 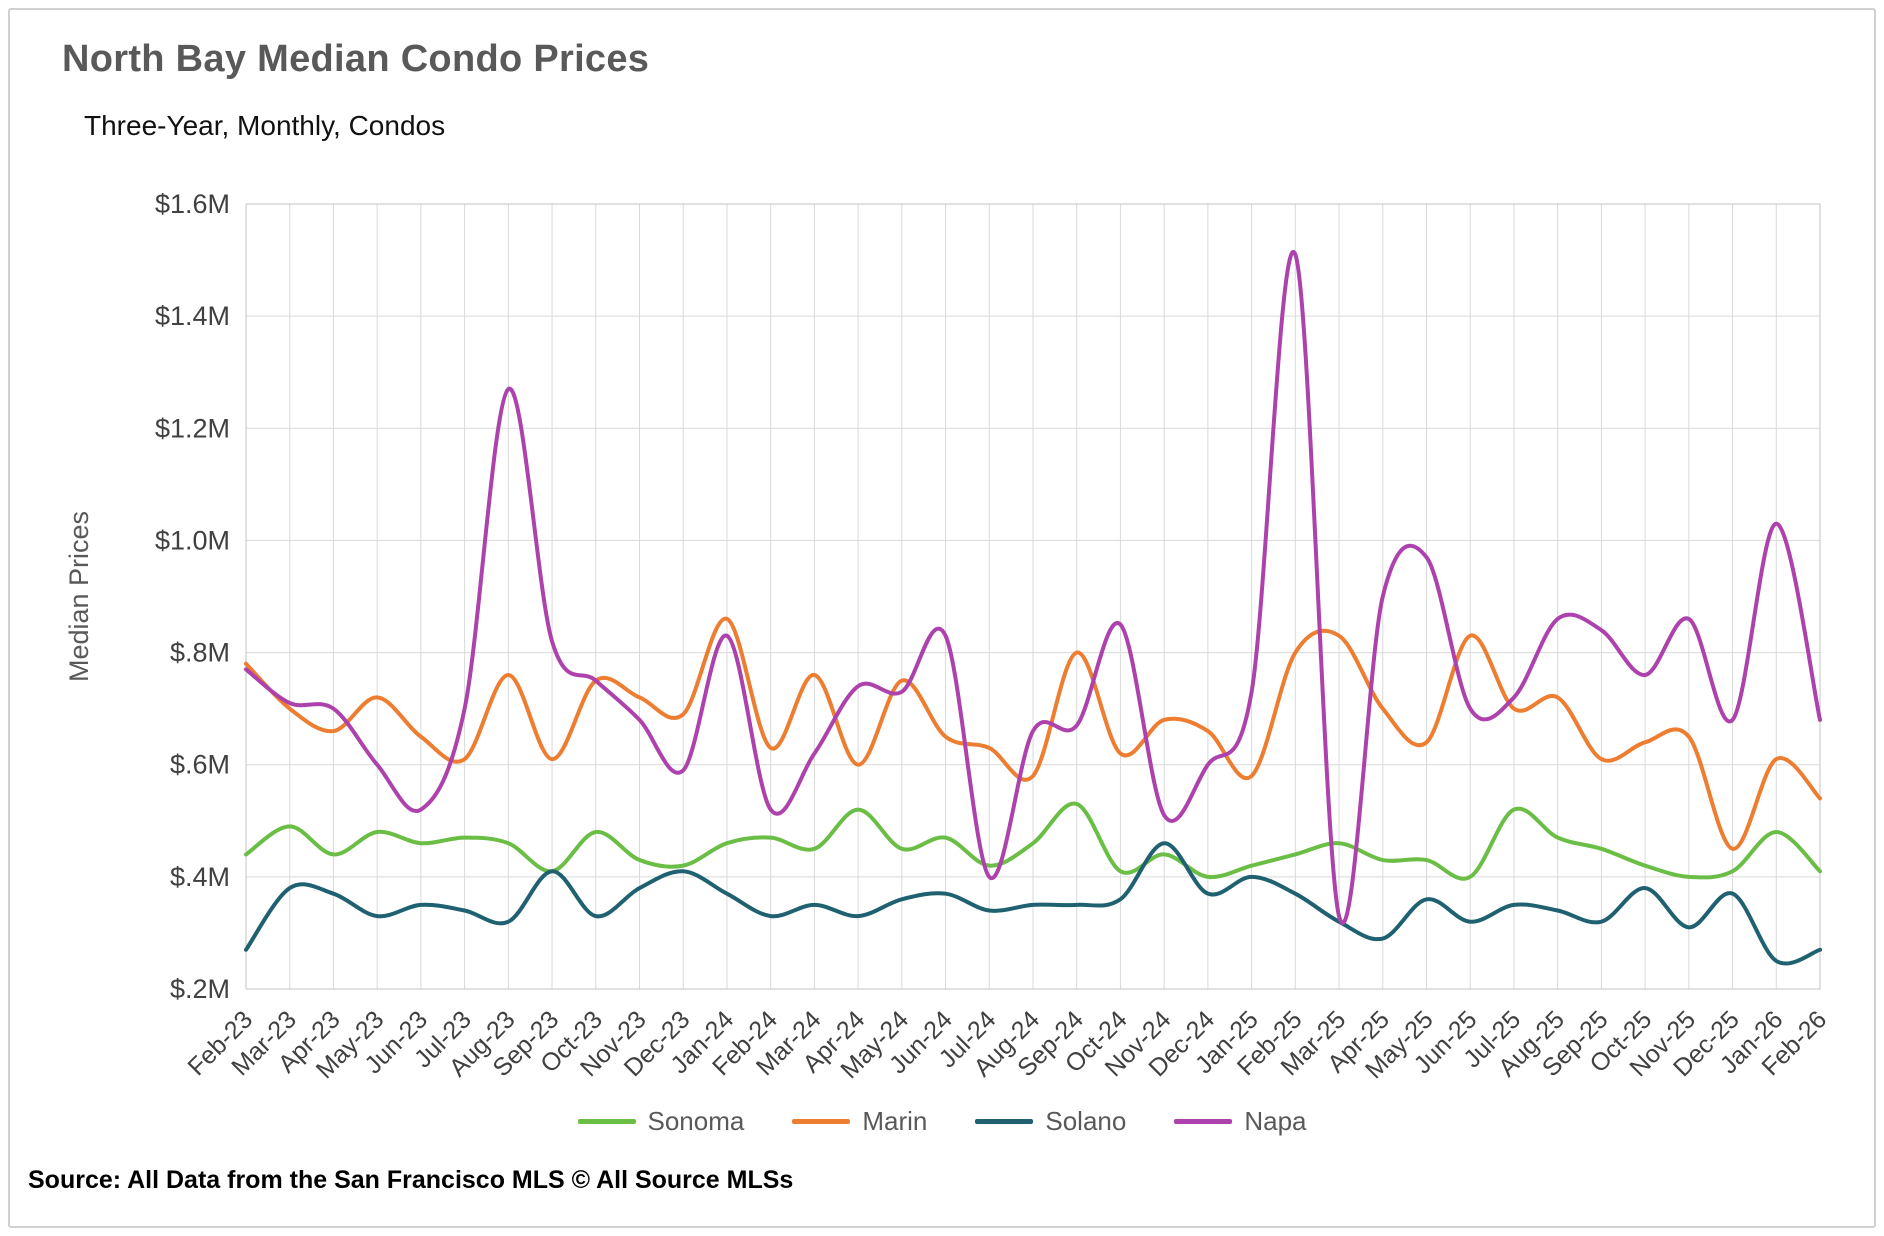 I want to click on legend: Sonoma Marin Solano Napa, so click(x=942, y=1121).